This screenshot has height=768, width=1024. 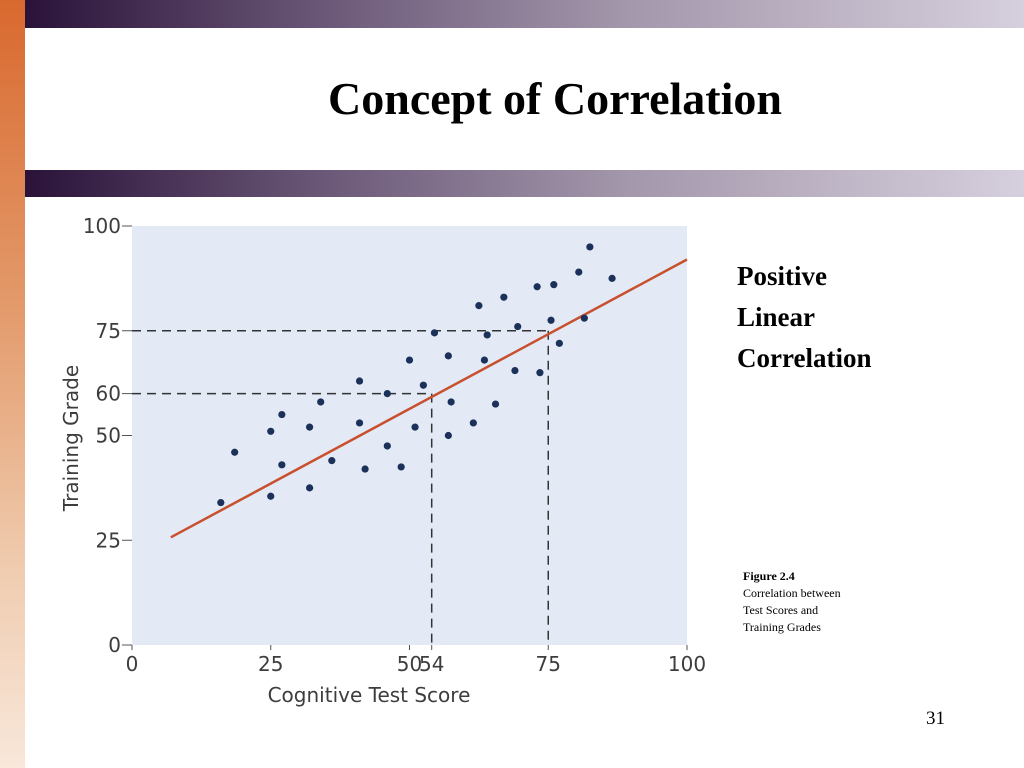 What do you see at coordinates (270, 664) in the screenshot?
I see `x-tick-label: 25` at bounding box center [270, 664].